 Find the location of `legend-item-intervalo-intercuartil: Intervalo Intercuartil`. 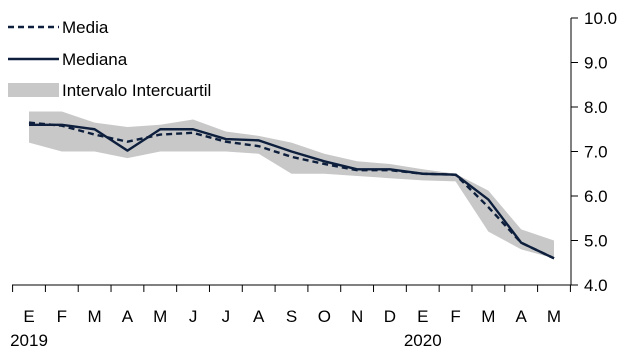

legend-item-intervalo-intercuartil: Intervalo Intercuartil is located at coordinates (109, 90).